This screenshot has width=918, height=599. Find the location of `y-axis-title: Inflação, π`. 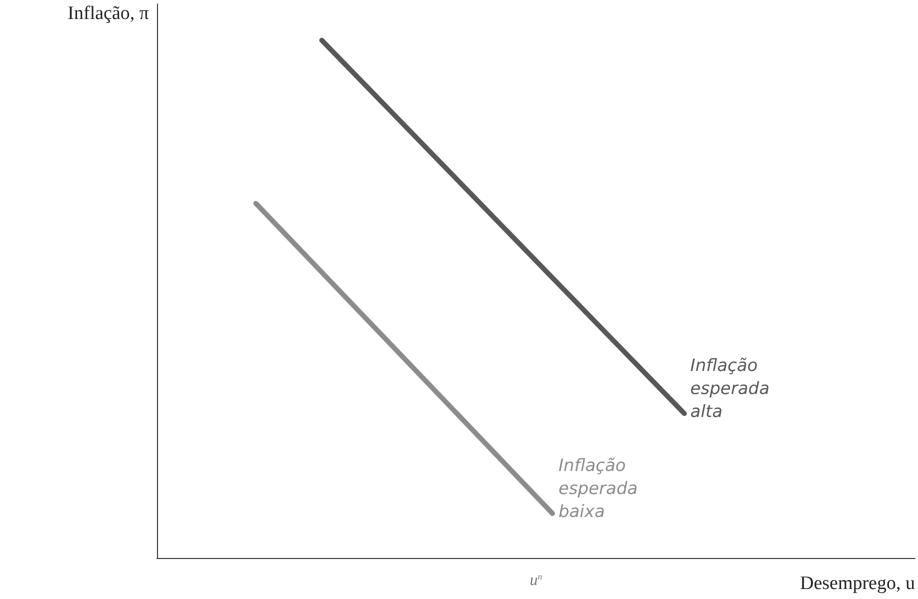

y-axis-title: Inflação, π is located at coordinates (109, 13).